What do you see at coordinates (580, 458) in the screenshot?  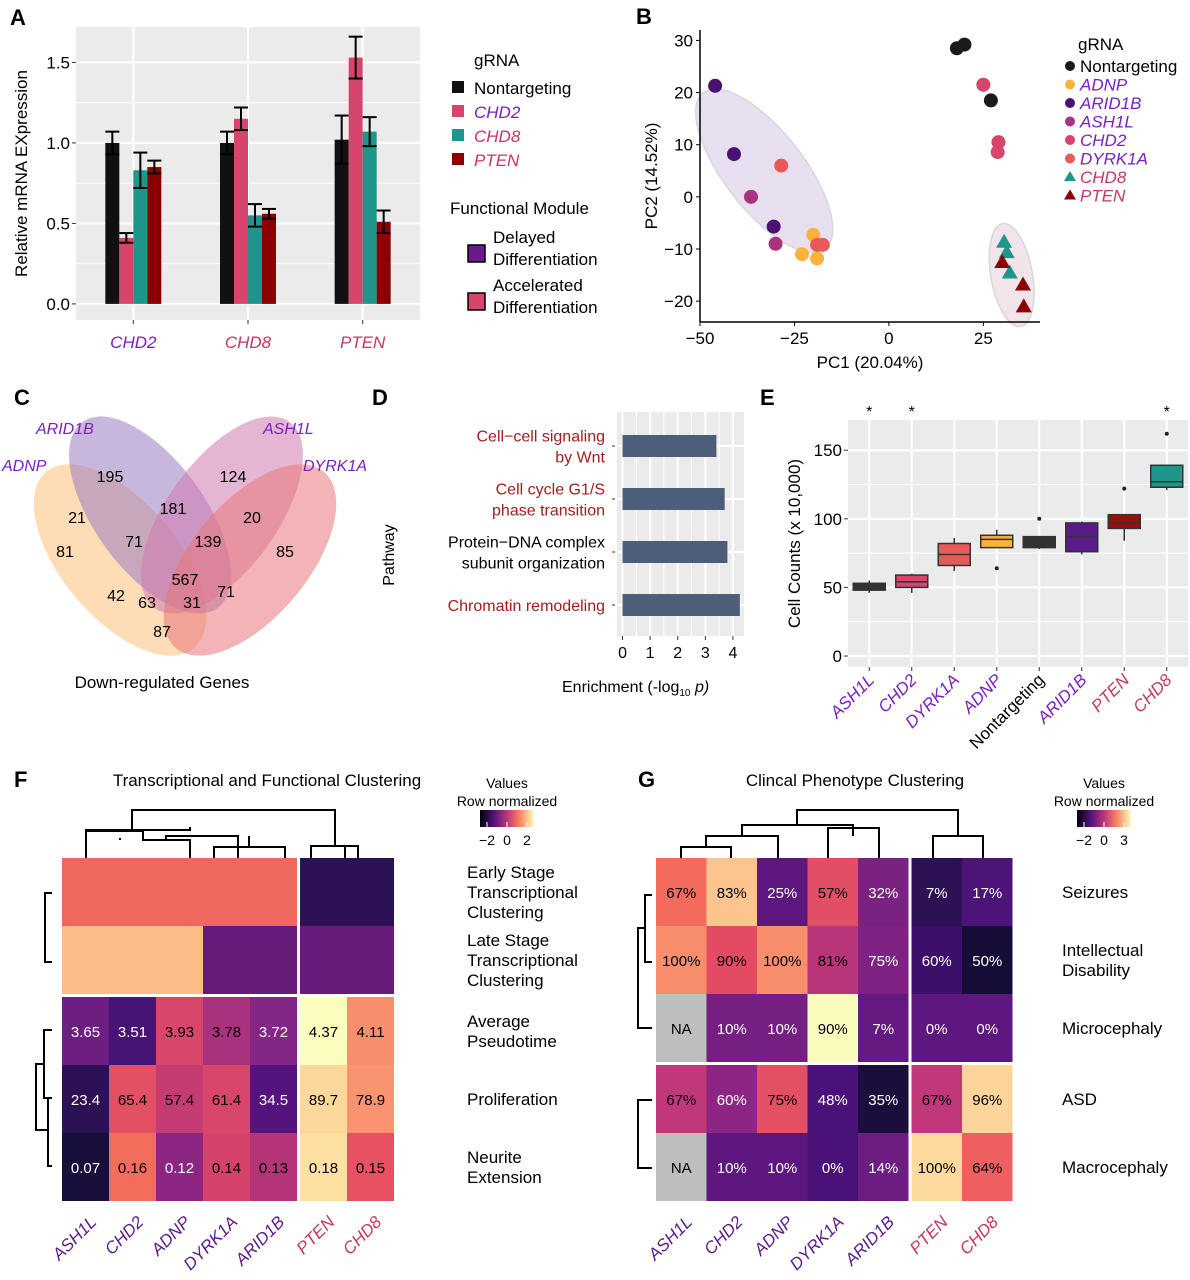 I see `pathway-label: by Wnt` at bounding box center [580, 458].